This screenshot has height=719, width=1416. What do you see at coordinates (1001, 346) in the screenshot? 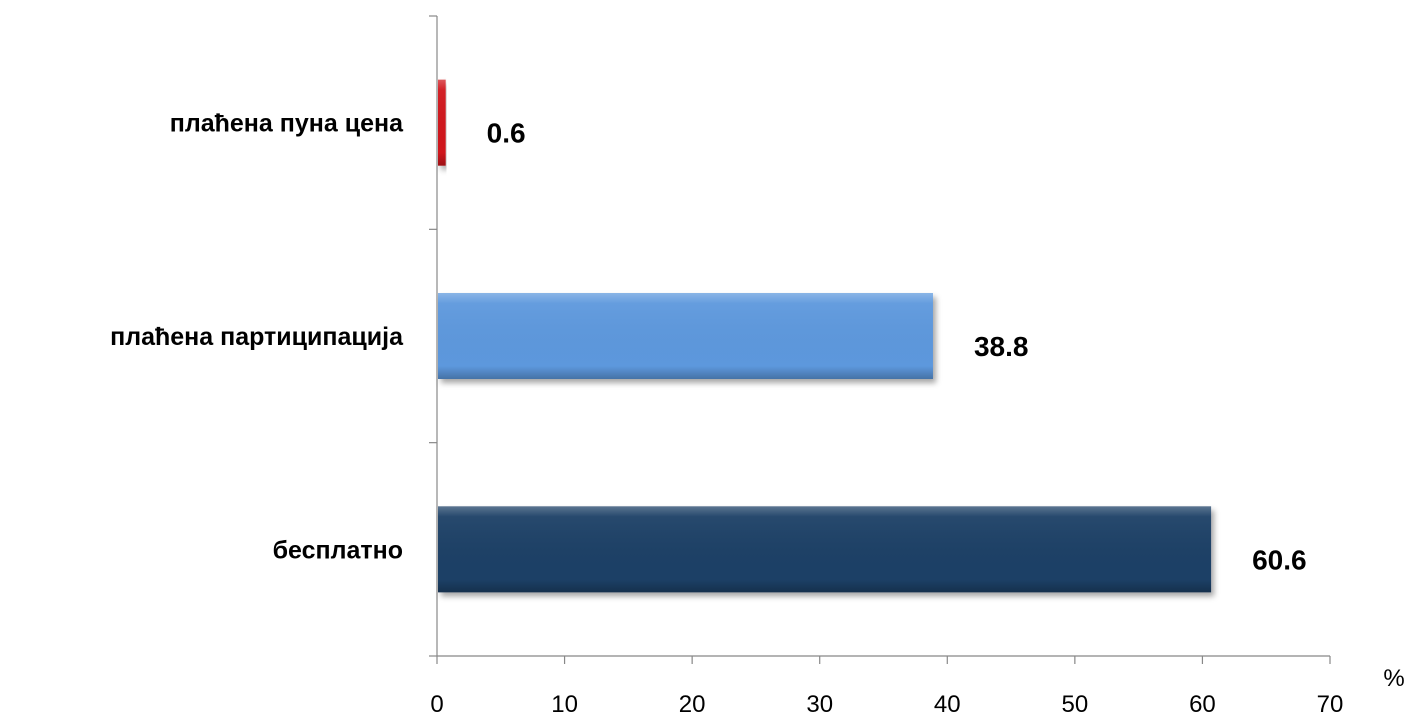
I see `value-label: 38.8` at bounding box center [1001, 346].